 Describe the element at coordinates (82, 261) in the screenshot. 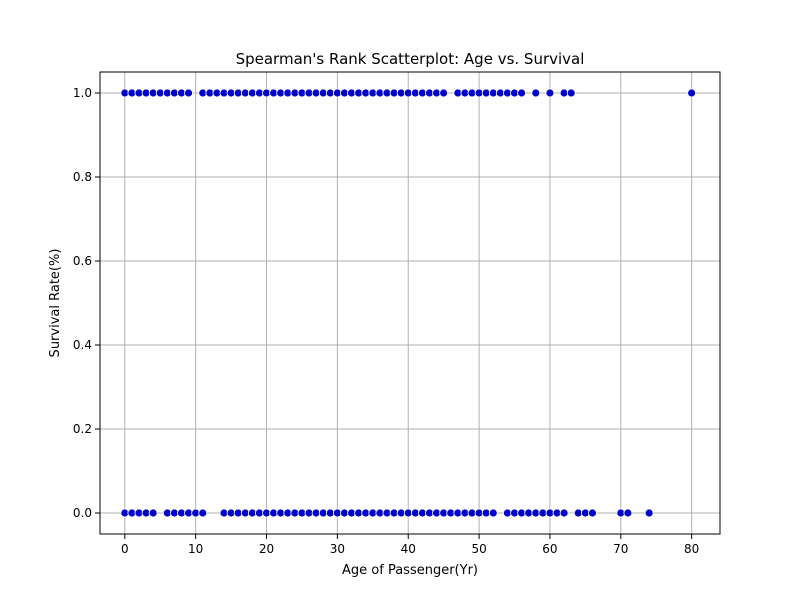

I see `y-tick-label: 0.6` at that location.